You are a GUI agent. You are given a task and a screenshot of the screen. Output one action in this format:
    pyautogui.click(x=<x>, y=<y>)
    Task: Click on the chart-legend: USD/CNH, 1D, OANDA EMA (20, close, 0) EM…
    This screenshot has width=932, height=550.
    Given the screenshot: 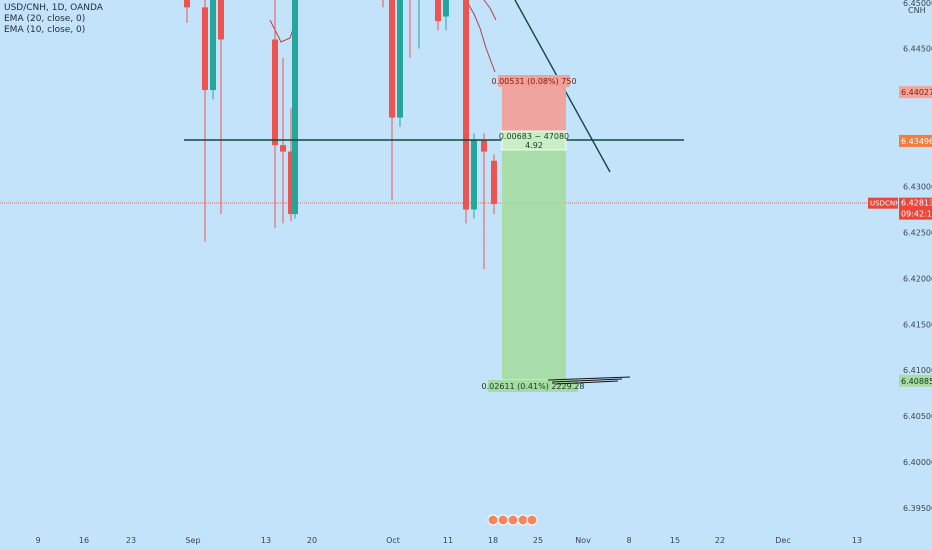 What is the action you would take?
    pyautogui.click(x=53, y=19)
    